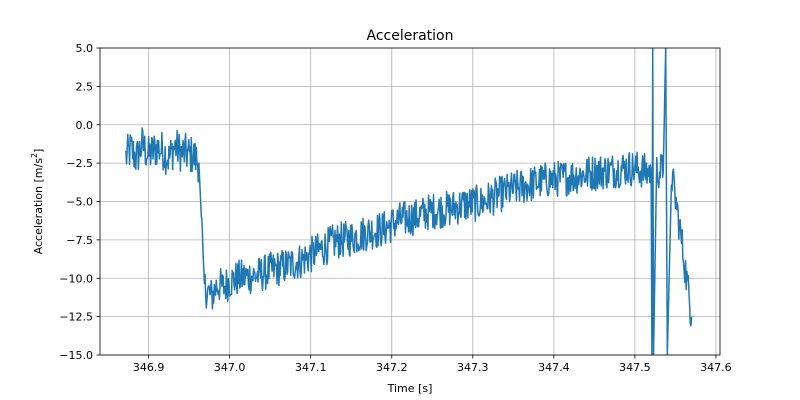  What do you see at coordinates (76, 278) in the screenshot?
I see `y-tick-label: −10.0` at bounding box center [76, 278].